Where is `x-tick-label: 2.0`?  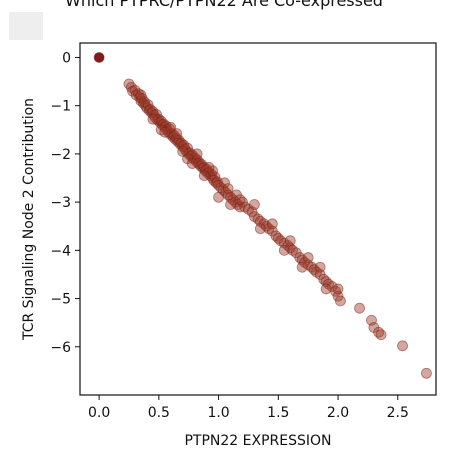 x-tick-label: 2.0 is located at coordinates (338, 413).